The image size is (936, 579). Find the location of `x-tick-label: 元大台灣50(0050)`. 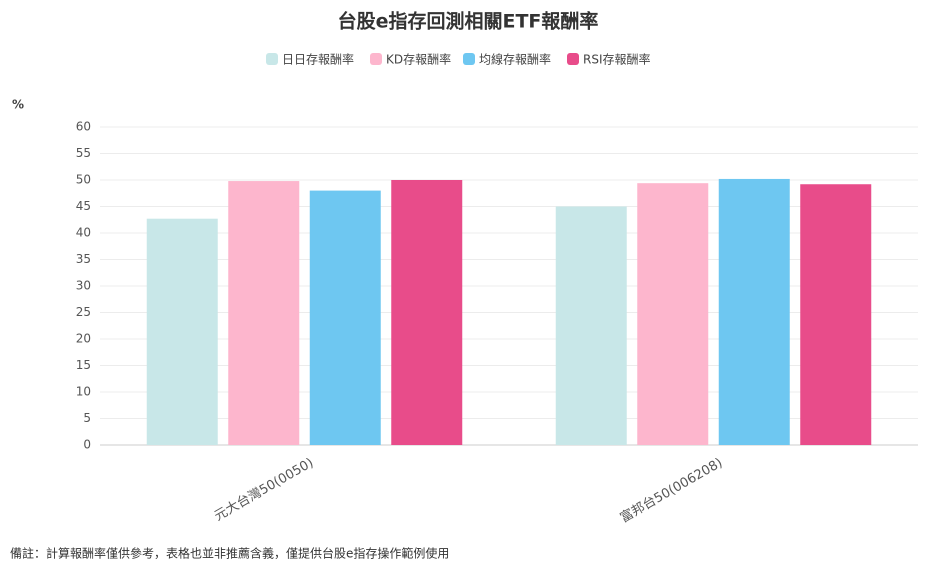

x-tick-label: 元大台灣50(0050) is located at coordinates (264, 490).